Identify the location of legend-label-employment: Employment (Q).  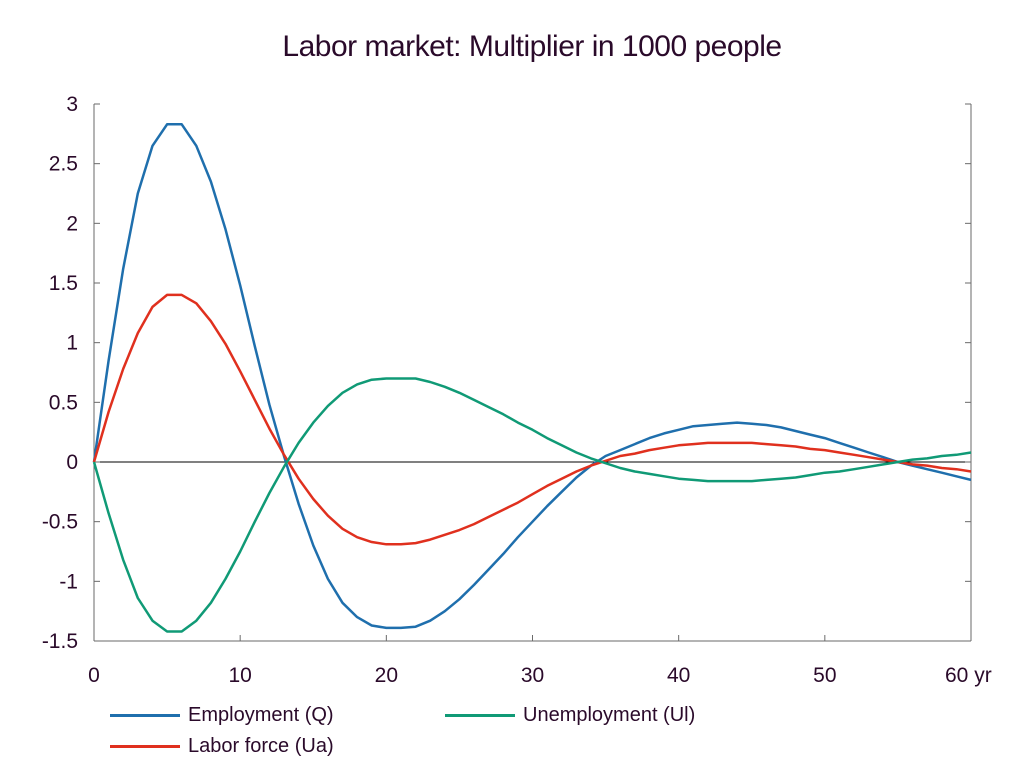
(261, 715).